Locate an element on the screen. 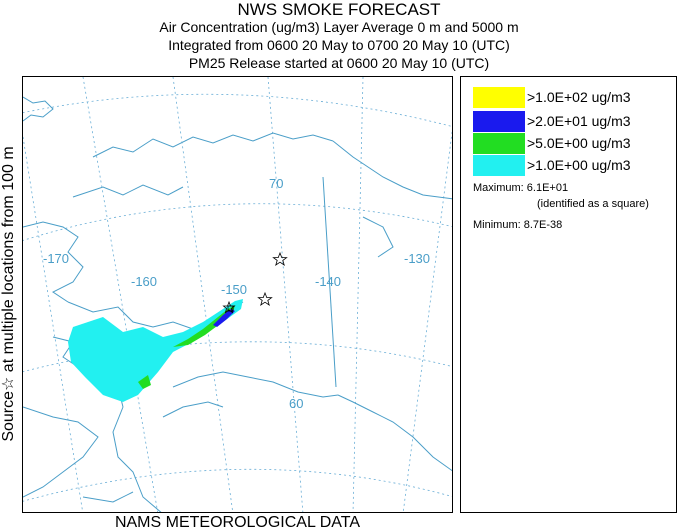  source-markers is located at coordinates (255, 282).